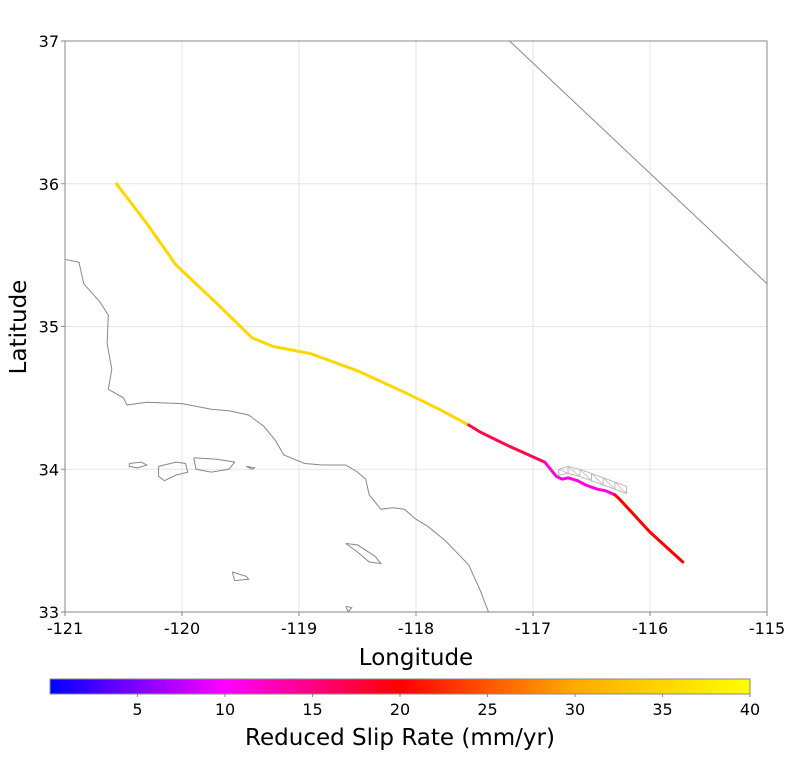 The image size is (800, 763). Describe the element at coordinates (49, 184) in the screenshot. I see `y-tick-label-3: 36` at that location.